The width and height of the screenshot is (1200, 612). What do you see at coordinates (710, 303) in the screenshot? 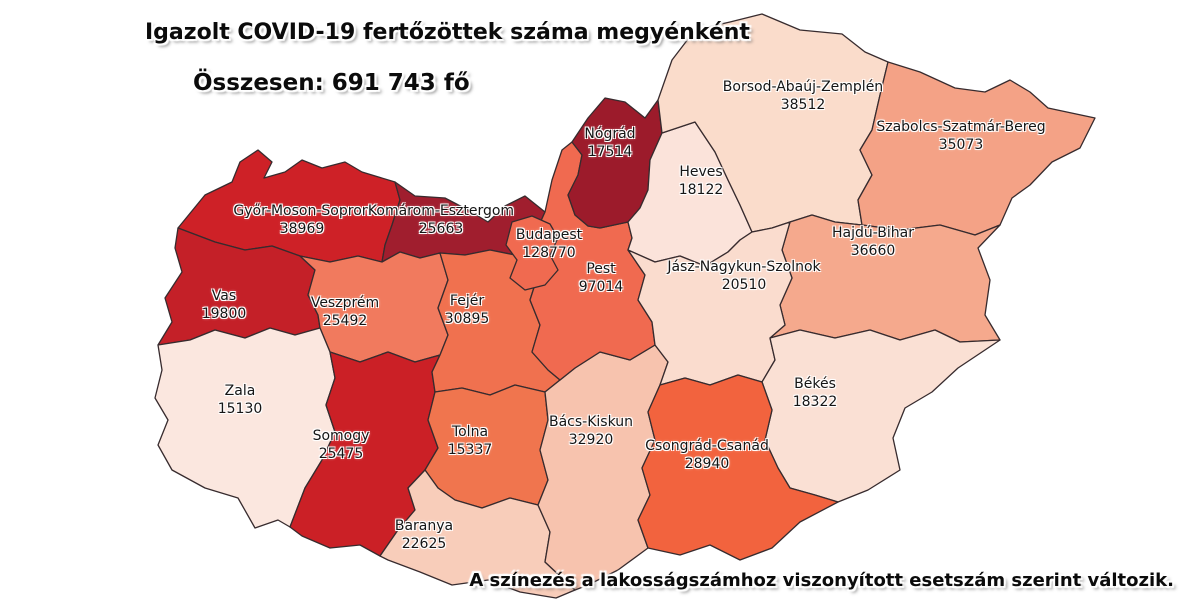
I see `county-shape-jasz-nagykun-szolnok` at bounding box center [710, 303].